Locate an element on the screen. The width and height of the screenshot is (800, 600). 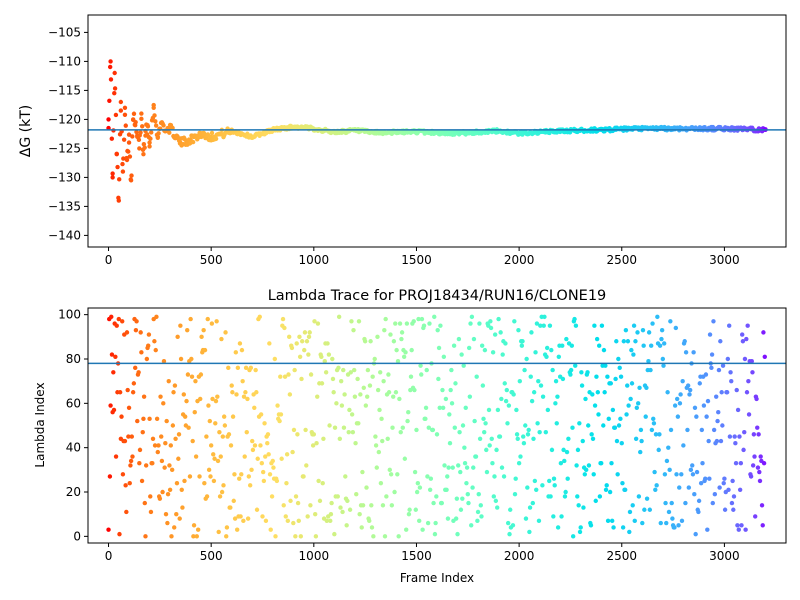
x-tick-label: 1500 is located at coordinates (416, 260).